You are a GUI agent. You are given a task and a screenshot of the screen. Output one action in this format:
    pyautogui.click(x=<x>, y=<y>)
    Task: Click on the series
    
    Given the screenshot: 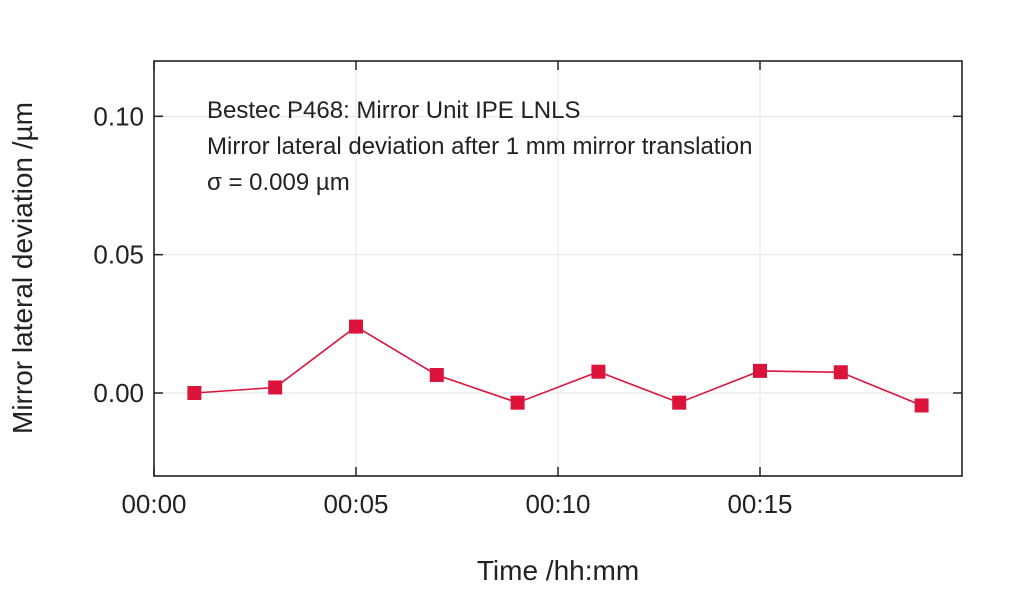 What is the action you would take?
    pyautogui.click(x=558, y=366)
    